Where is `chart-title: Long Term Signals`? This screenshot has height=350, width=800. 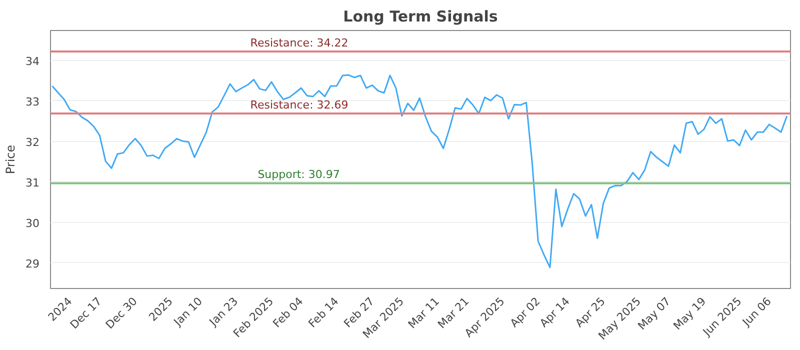 chart-title: Long Term Signals is located at coordinates (420, 17).